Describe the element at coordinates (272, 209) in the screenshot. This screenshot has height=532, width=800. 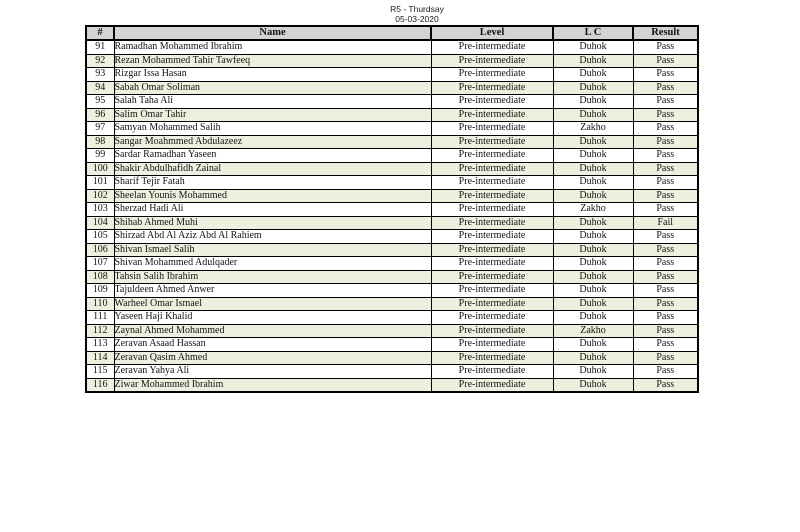
I see `cell-name: Sherzad Hadi Ali` at that location.